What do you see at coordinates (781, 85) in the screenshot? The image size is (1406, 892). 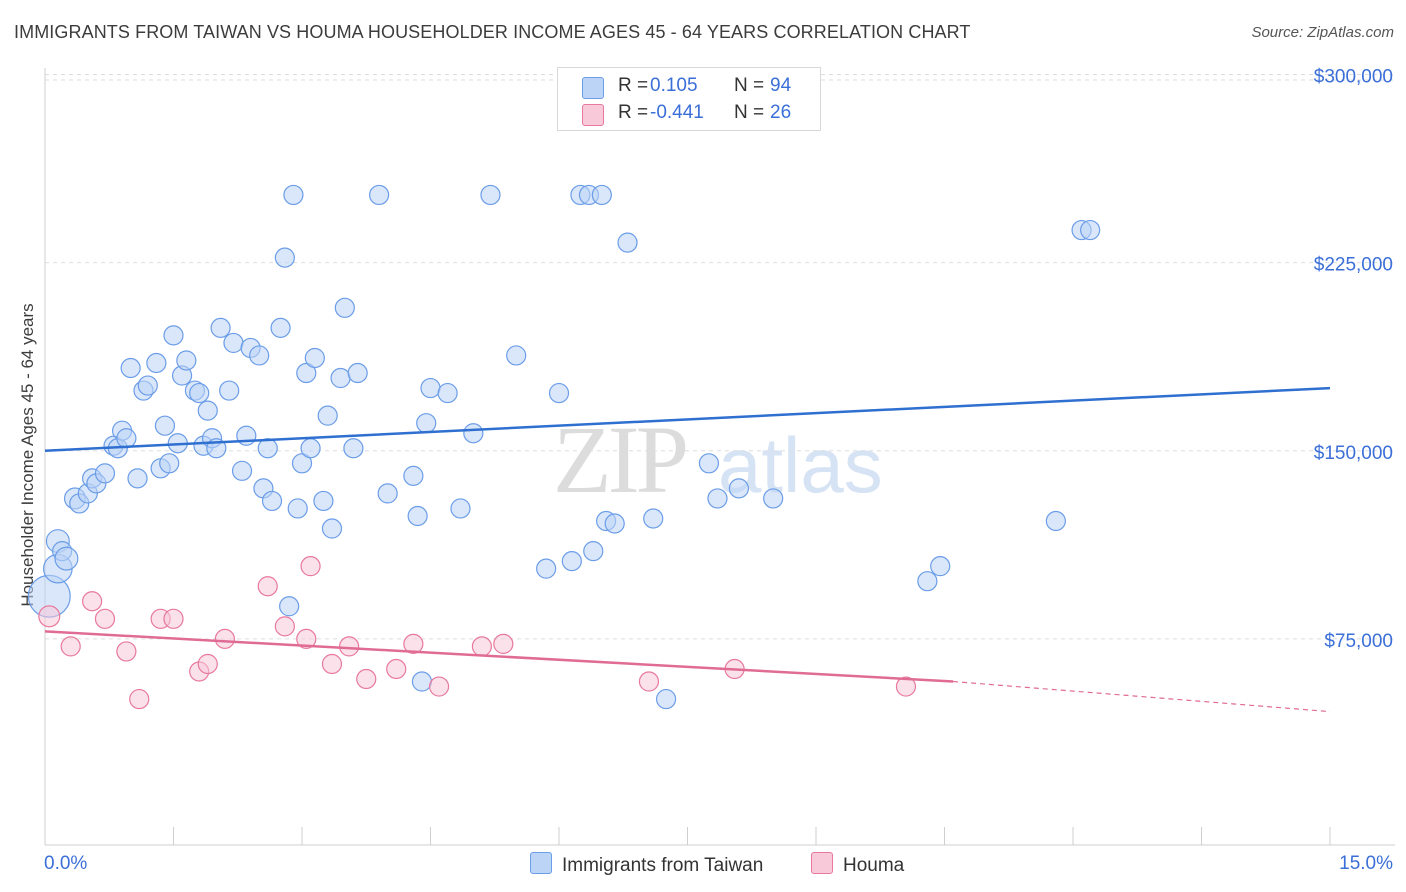 I see `n-value: 94` at bounding box center [781, 85].